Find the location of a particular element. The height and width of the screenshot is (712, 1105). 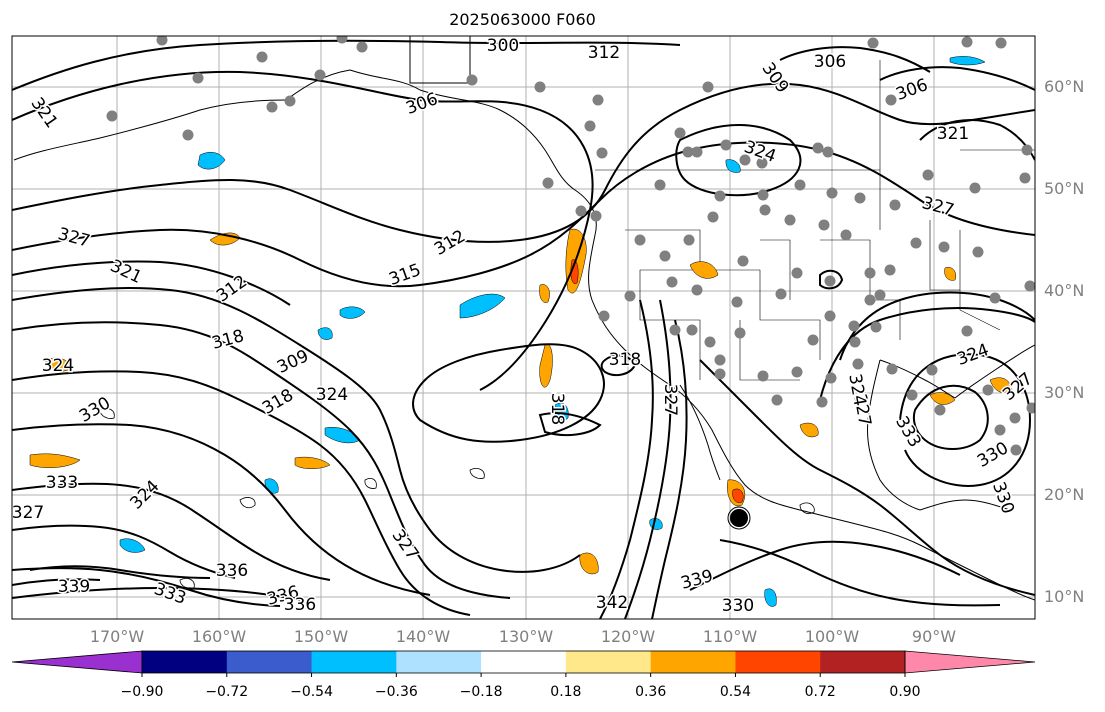

map-title: 2025063000 F060 is located at coordinates (522, 19).